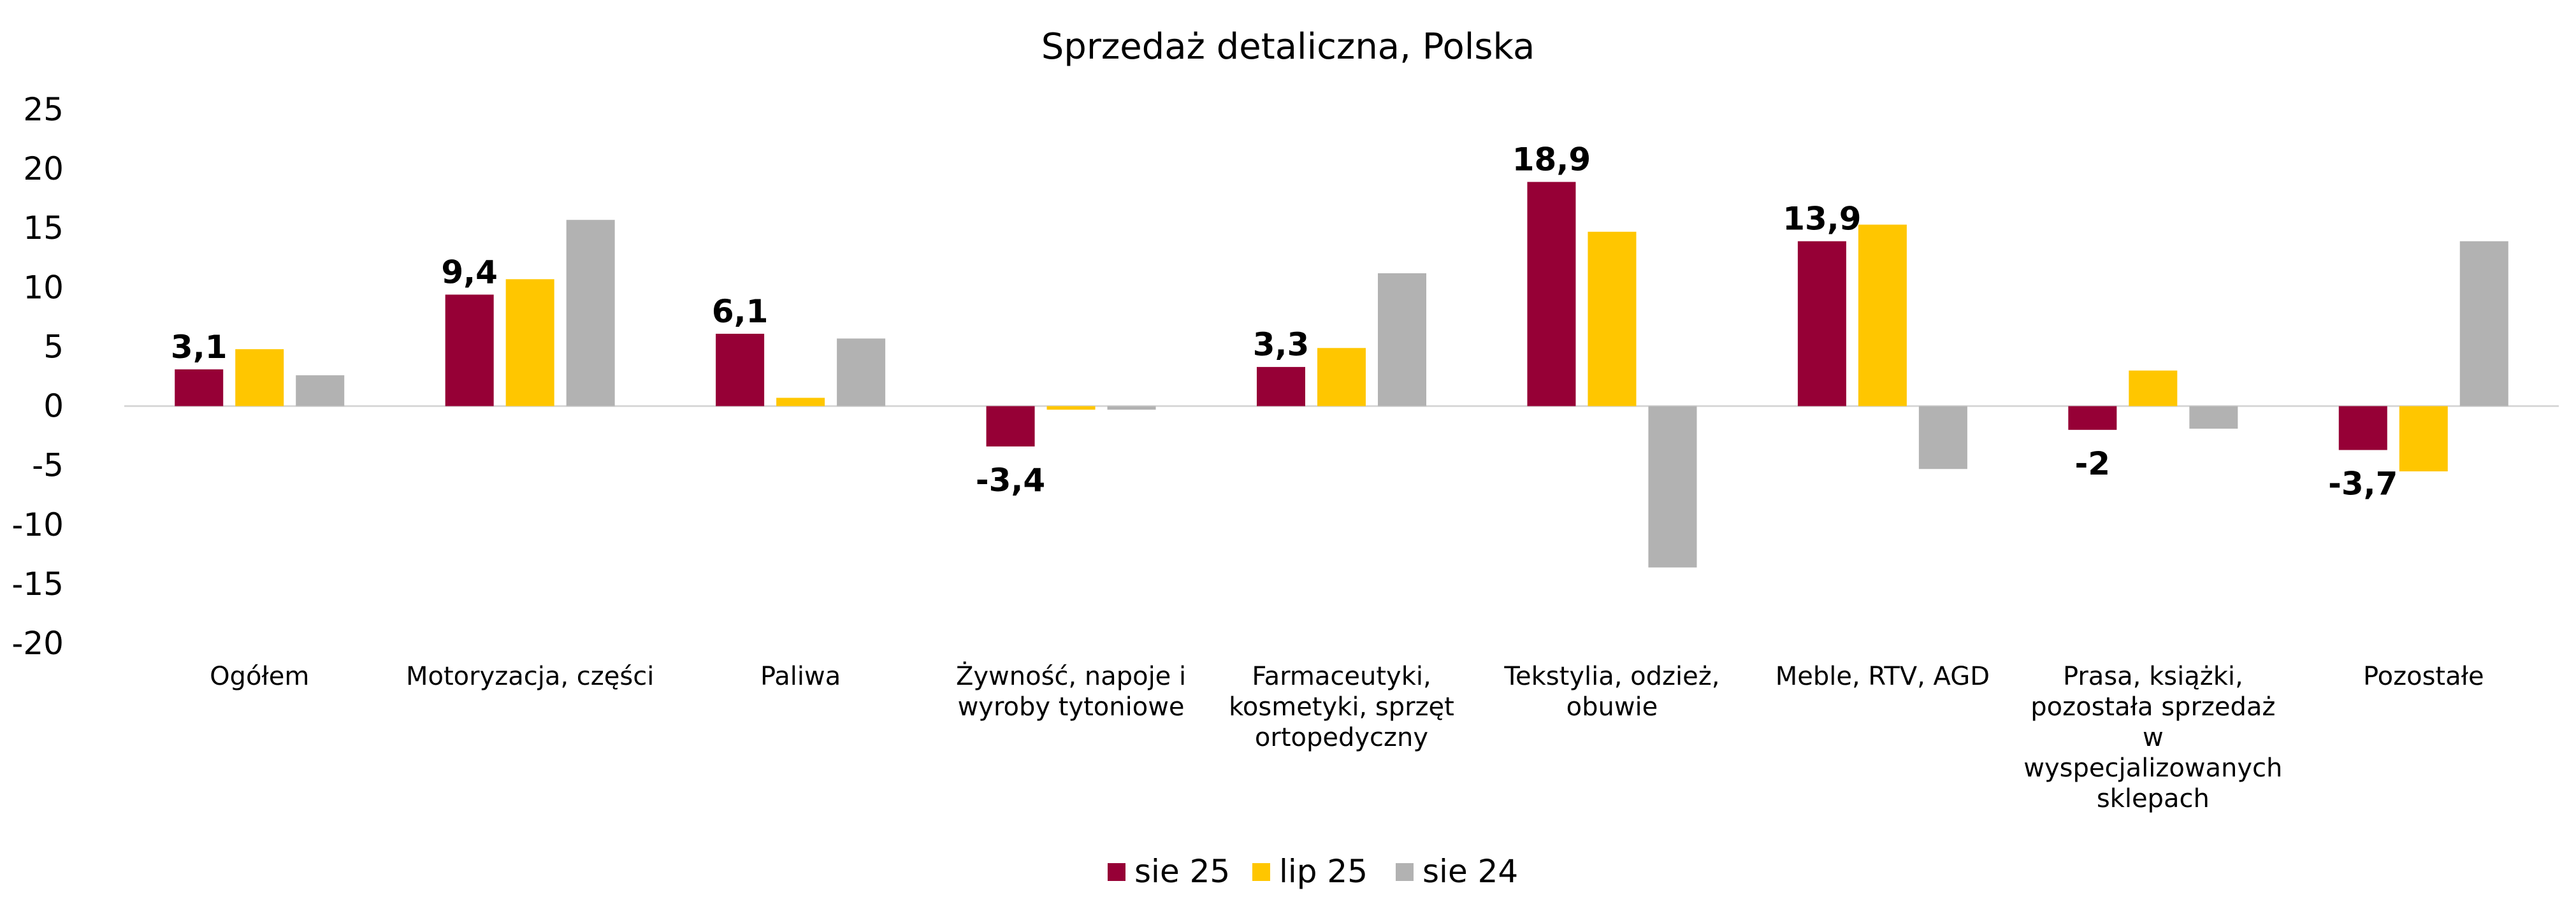 Image resolution: width=2576 pixels, height=916 pixels. I want to click on category-label-line: Ogółem, so click(259, 676).